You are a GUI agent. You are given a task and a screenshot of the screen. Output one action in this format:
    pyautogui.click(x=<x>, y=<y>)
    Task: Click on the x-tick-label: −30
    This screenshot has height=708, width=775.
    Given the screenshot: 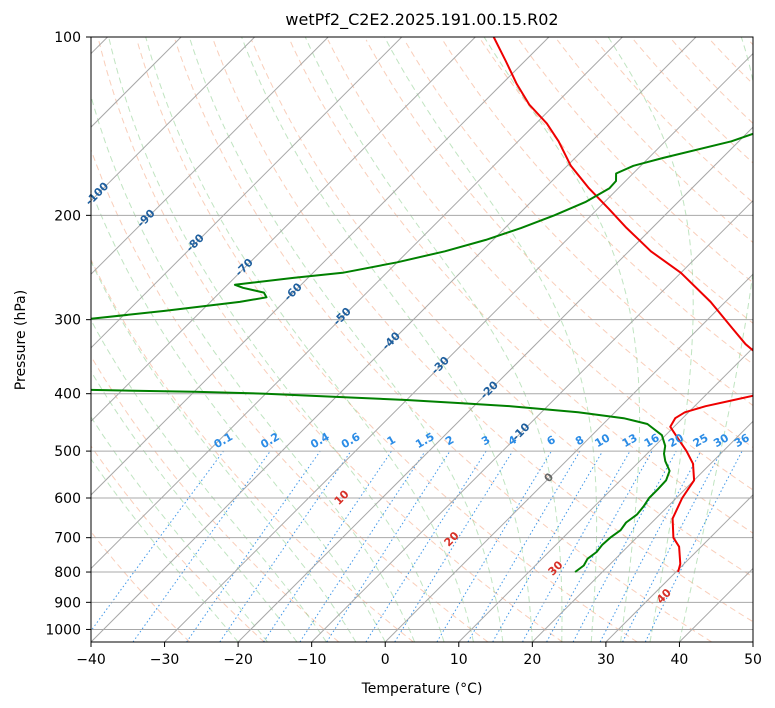 What is the action you would take?
    pyautogui.click(x=165, y=660)
    